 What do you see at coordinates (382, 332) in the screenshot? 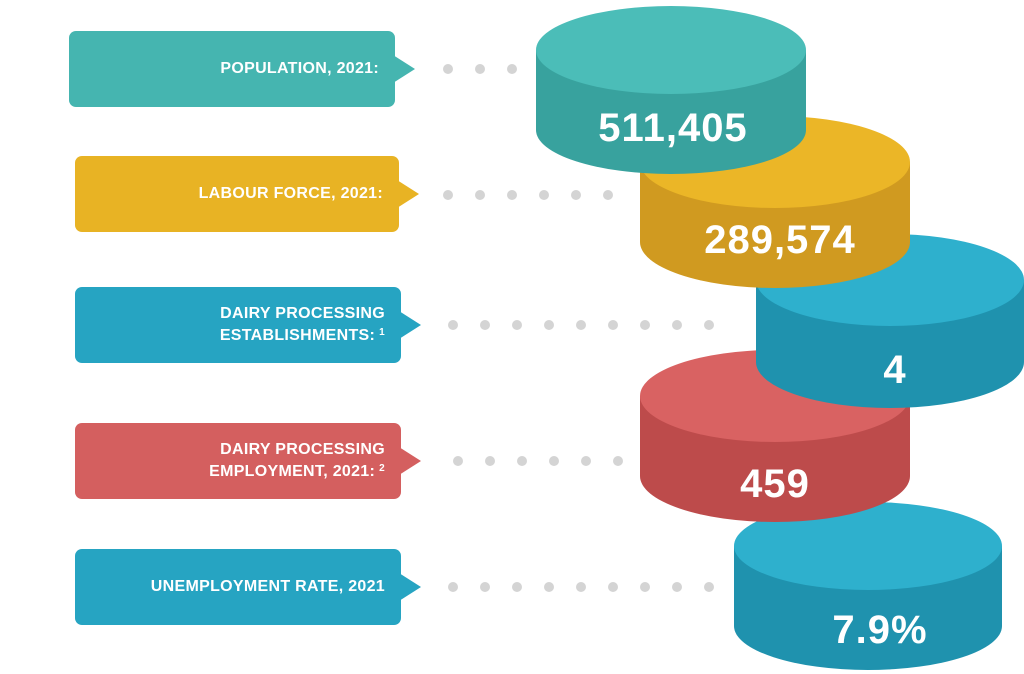
I see `establishments-footnote: 1` at bounding box center [382, 332].